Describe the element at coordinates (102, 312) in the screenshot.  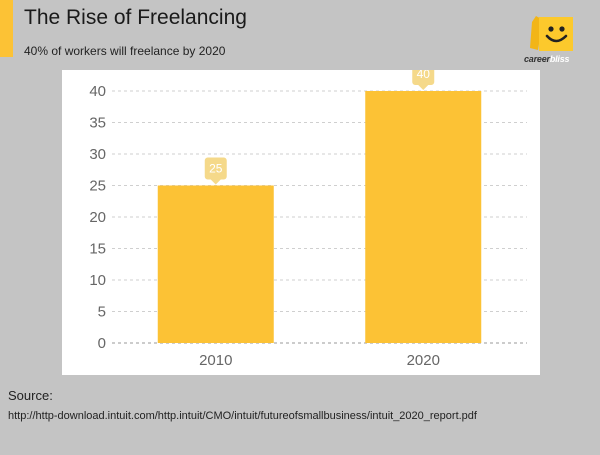
I see `y-tick-label: 5` at that location.